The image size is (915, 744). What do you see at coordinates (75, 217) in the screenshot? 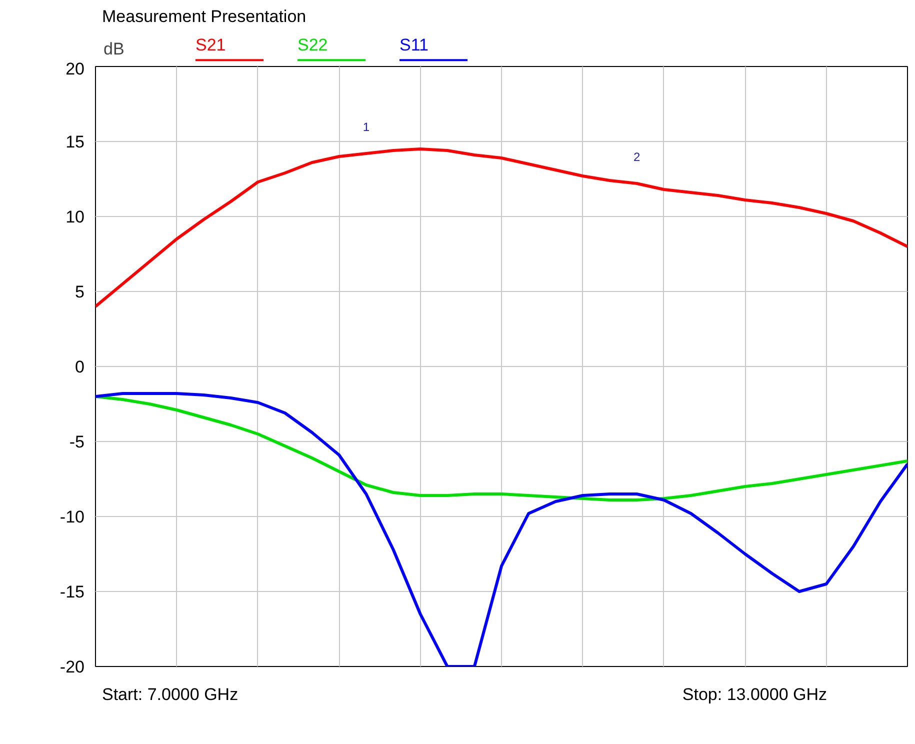
I see `y-tick-label: 10` at bounding box center [75, 217].